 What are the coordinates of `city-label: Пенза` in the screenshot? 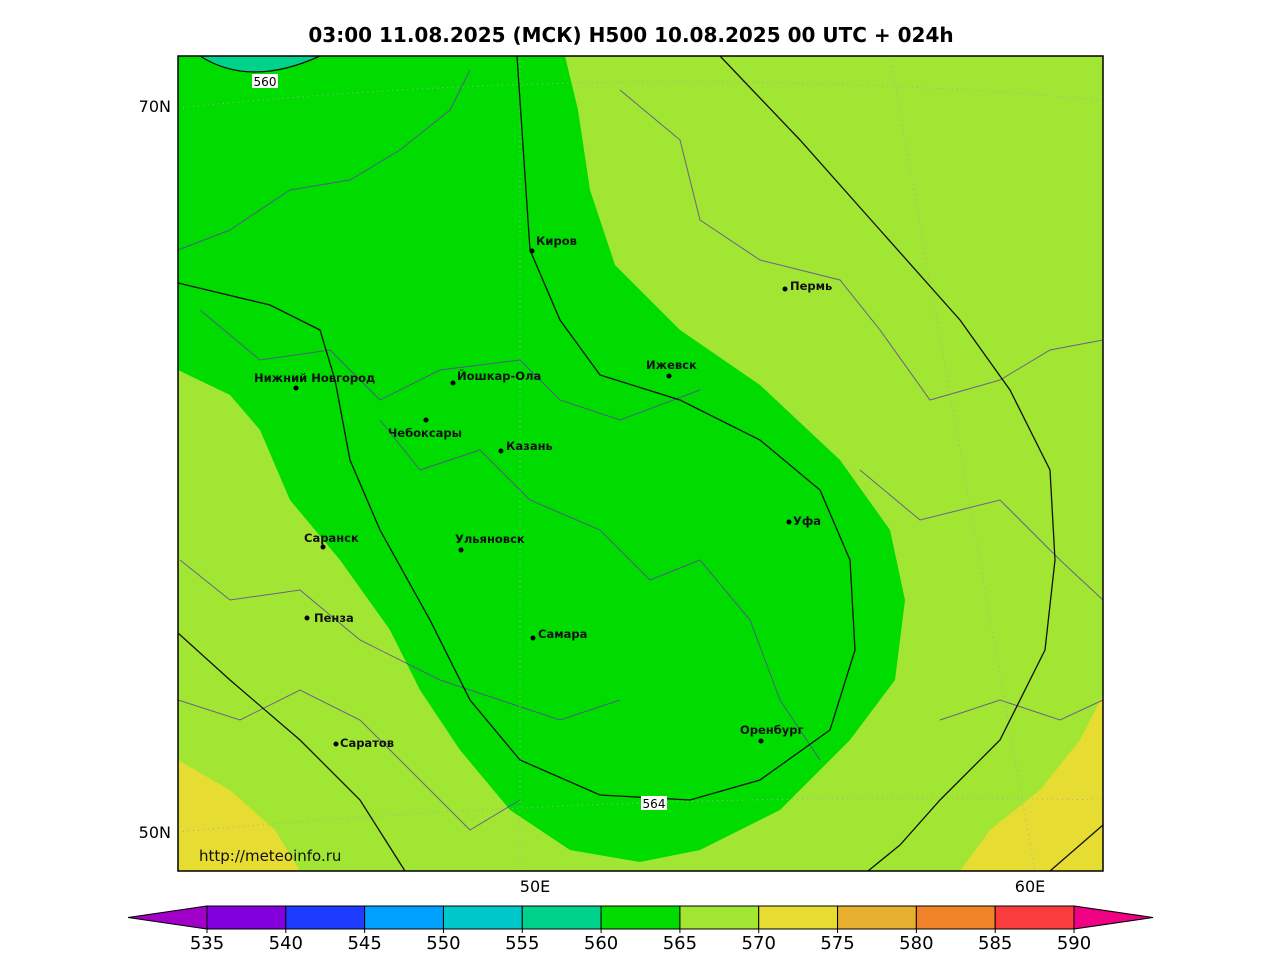 It's located at (334, 618).